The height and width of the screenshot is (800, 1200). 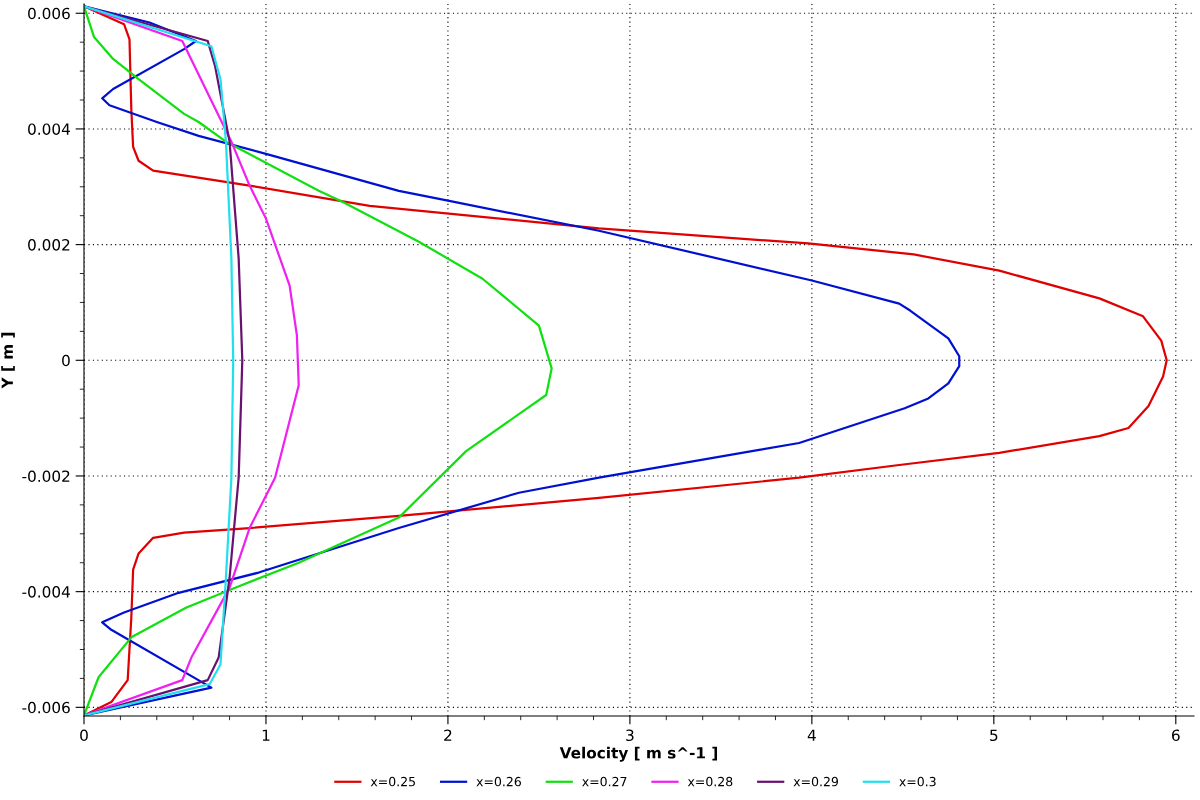 What do you see at coordinates (917, 781) in the screenshot?
I see `legend-label: x=0.3` at bounding box center [917, 781].